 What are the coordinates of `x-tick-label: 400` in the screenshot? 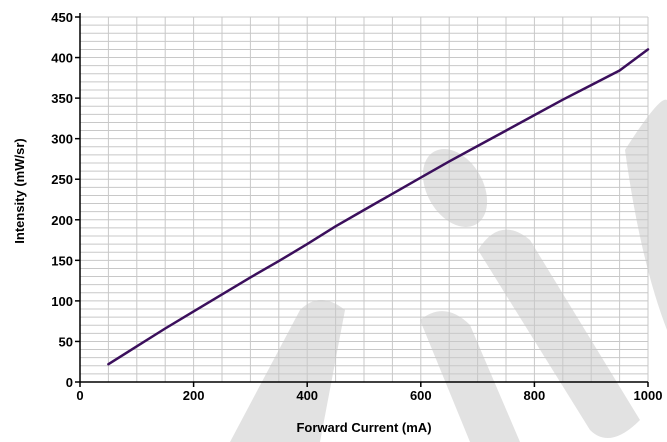 It's located at (307, 395).